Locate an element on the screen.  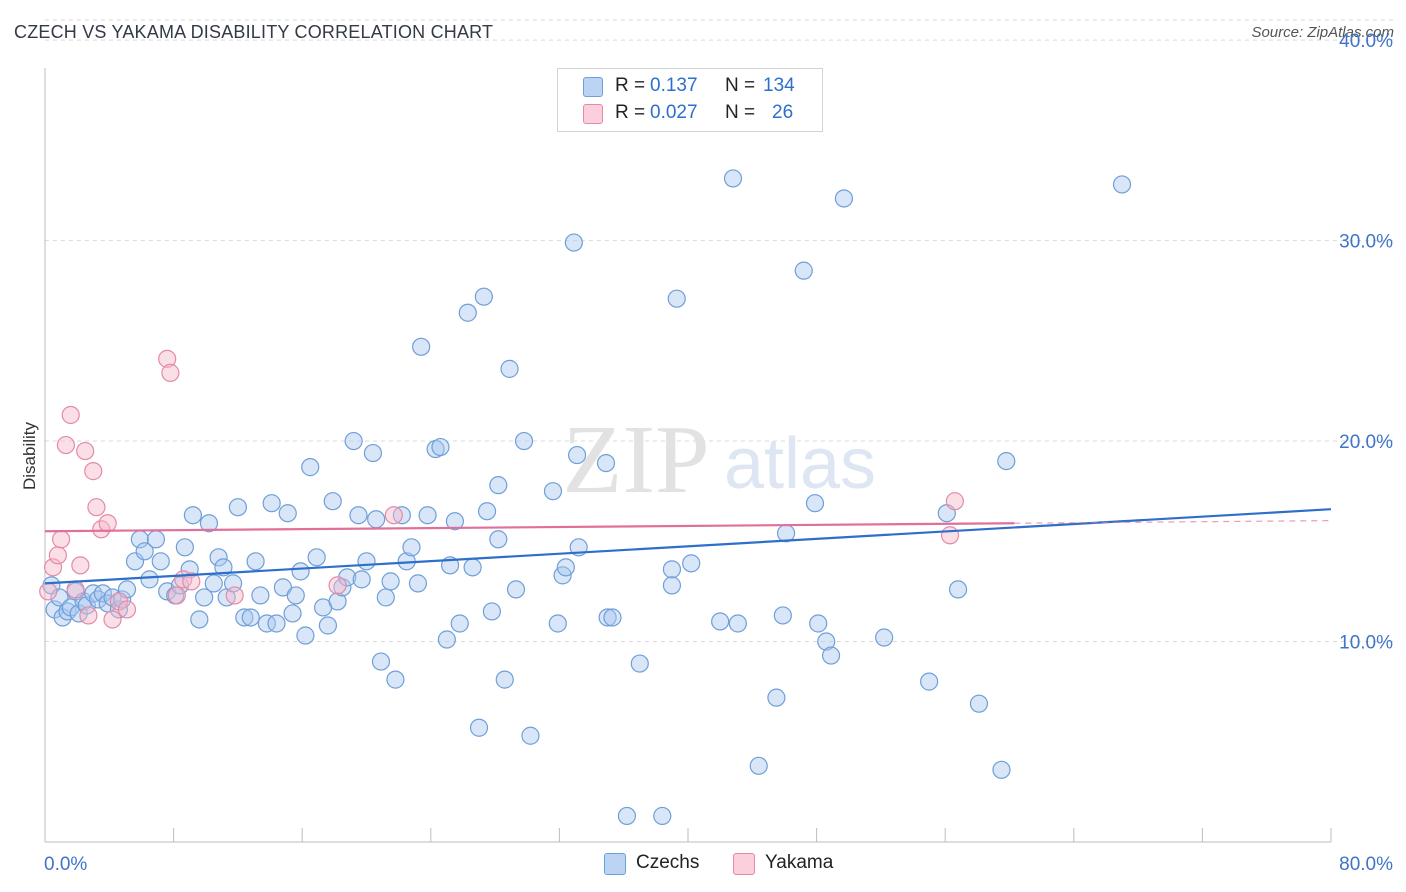
watermark: ZIP atlas is located at coordinates (720, 460).